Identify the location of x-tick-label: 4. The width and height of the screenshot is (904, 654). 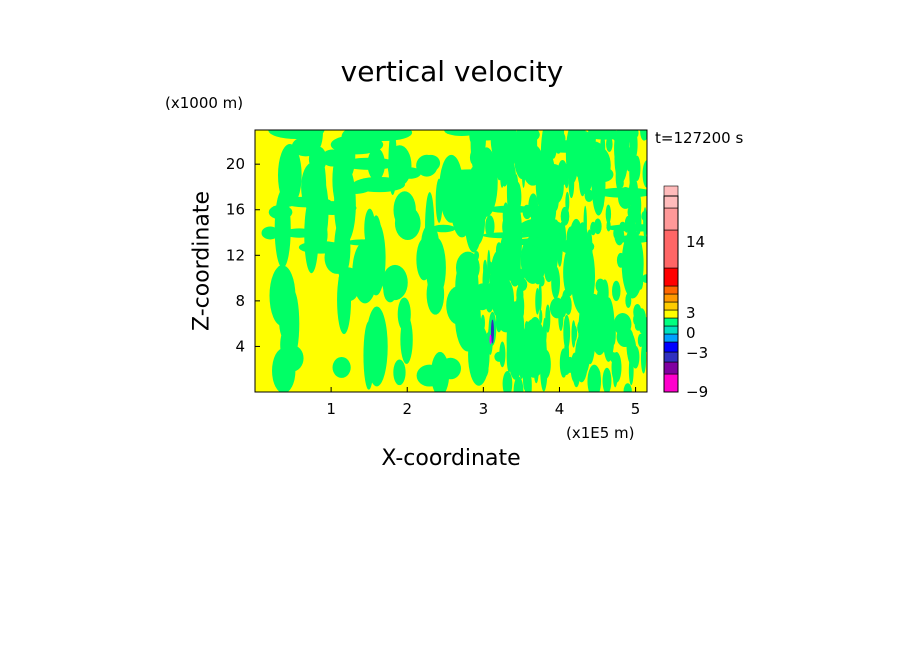
(560, 409).